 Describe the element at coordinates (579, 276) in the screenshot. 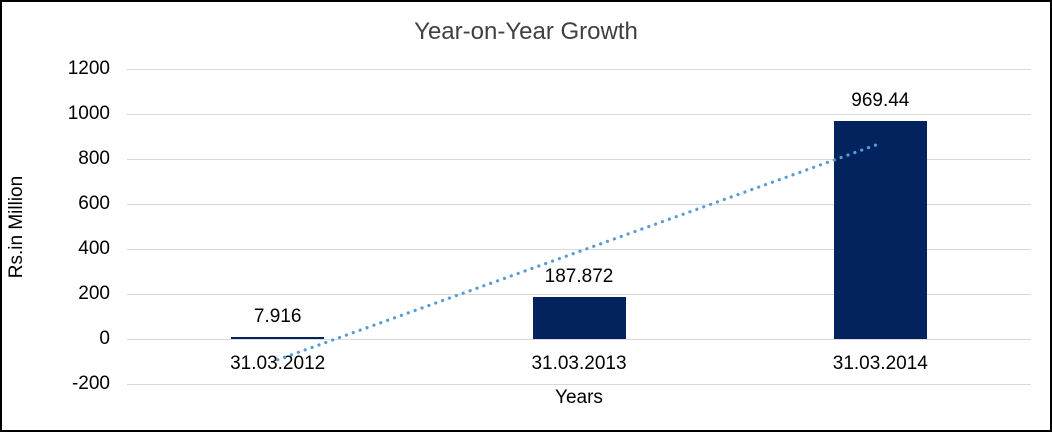

I see `data-label: 187.872` at that location.